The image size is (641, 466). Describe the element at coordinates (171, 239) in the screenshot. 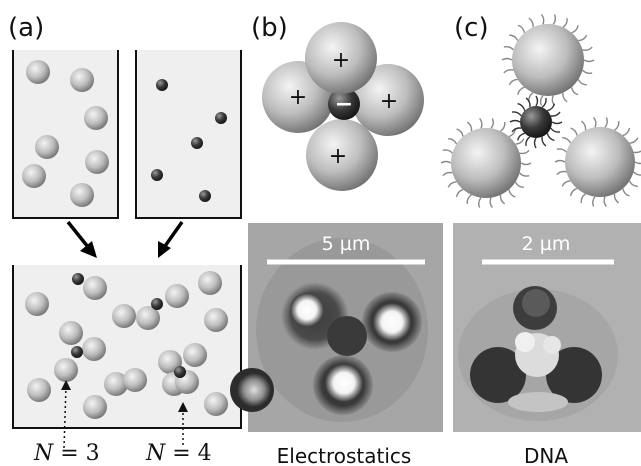

I see `mixing-arrow-right` at that location.